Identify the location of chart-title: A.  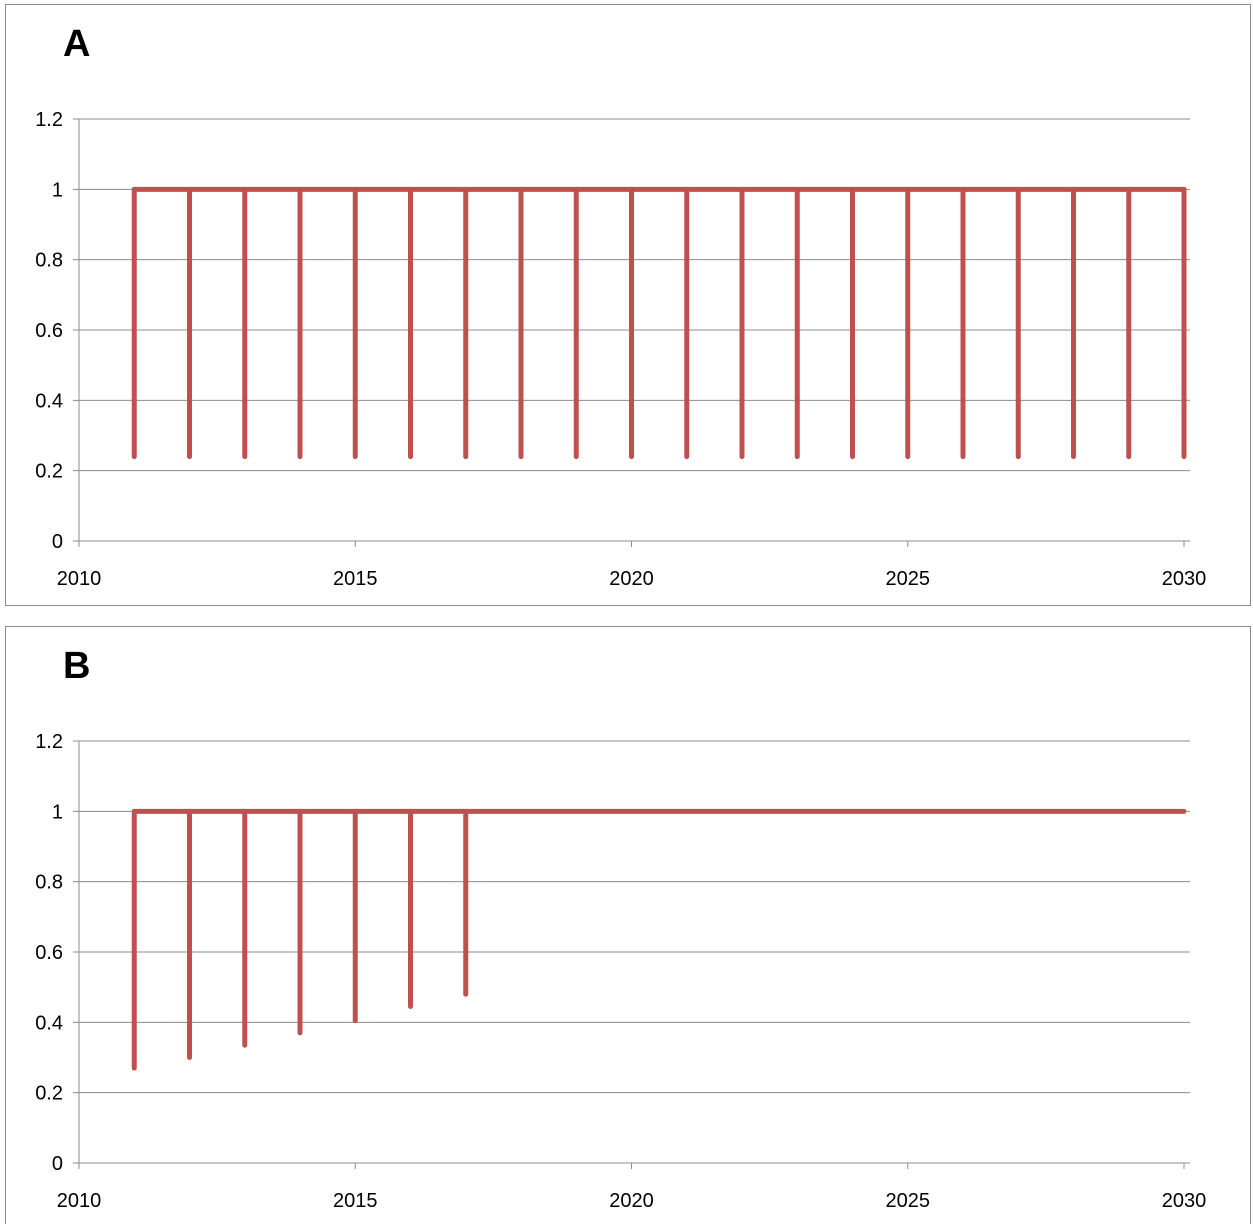
(77, 44).